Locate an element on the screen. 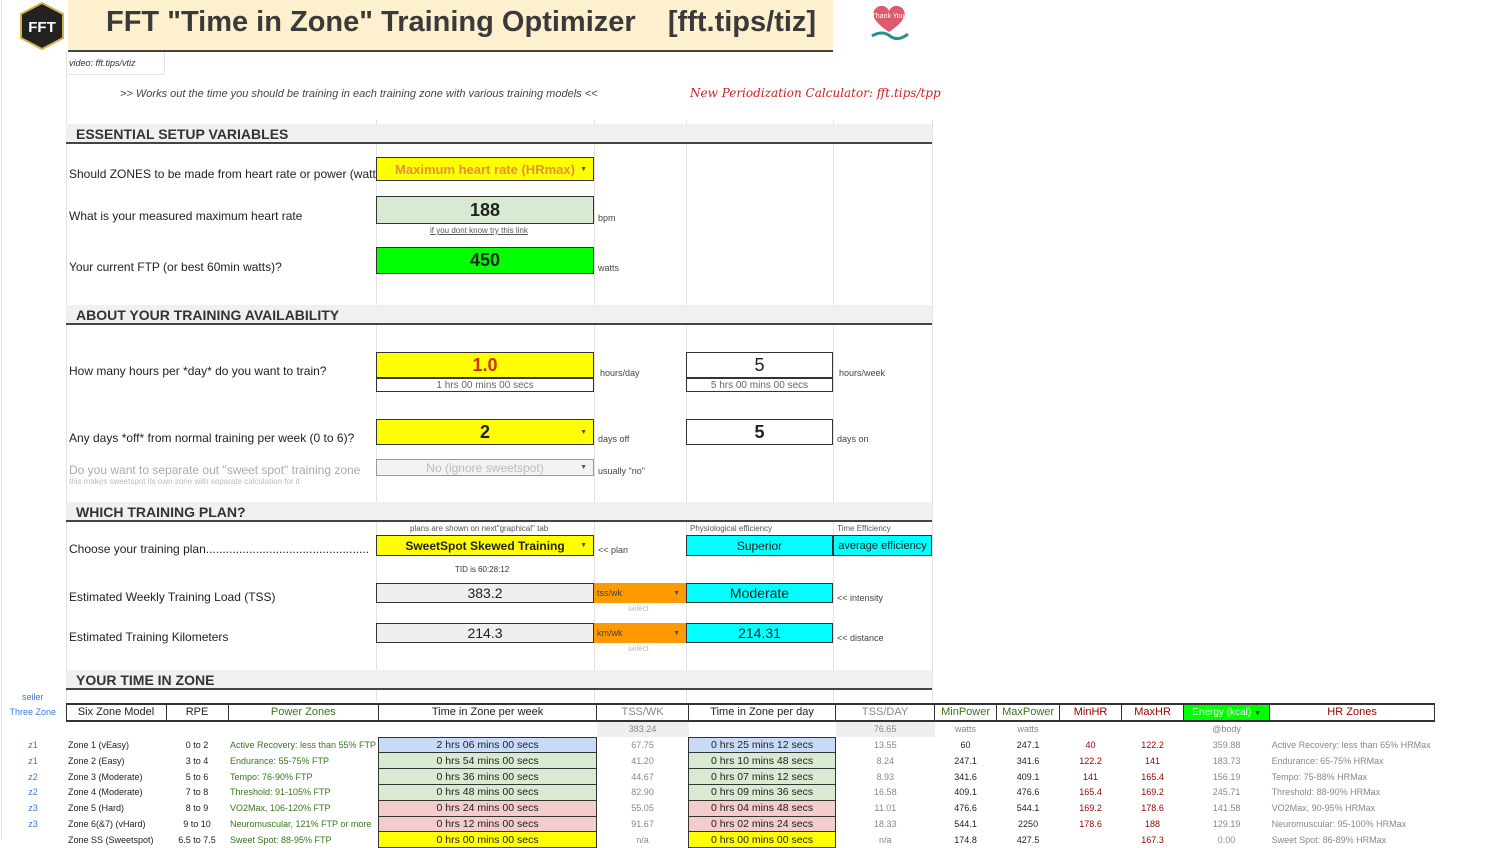  zone-tss-wk: 55.05 is located at coordinates (642, 808).